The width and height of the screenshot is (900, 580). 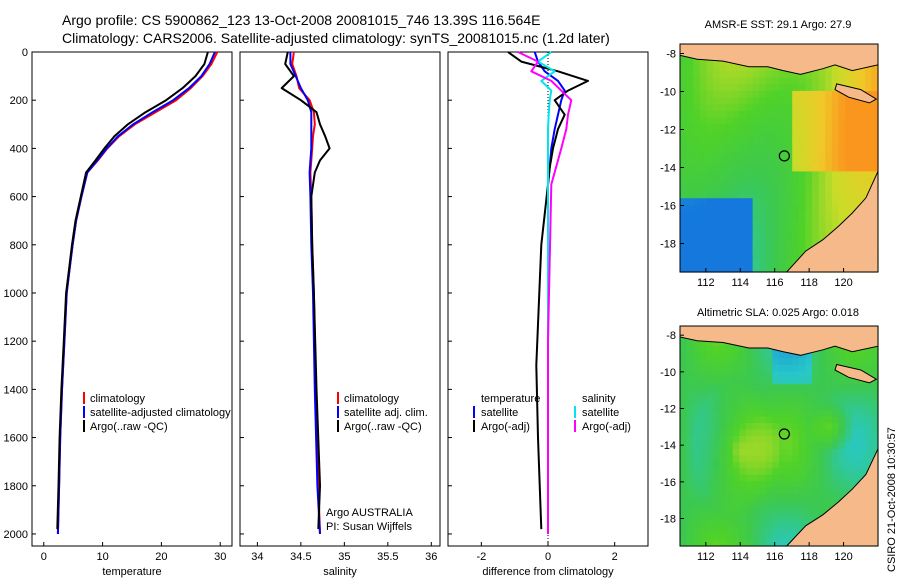 What do you see at coordinates (131, 572) in the screenshot?
I see `temperature-xlabel: temperature` at bounding box center [131, 572].